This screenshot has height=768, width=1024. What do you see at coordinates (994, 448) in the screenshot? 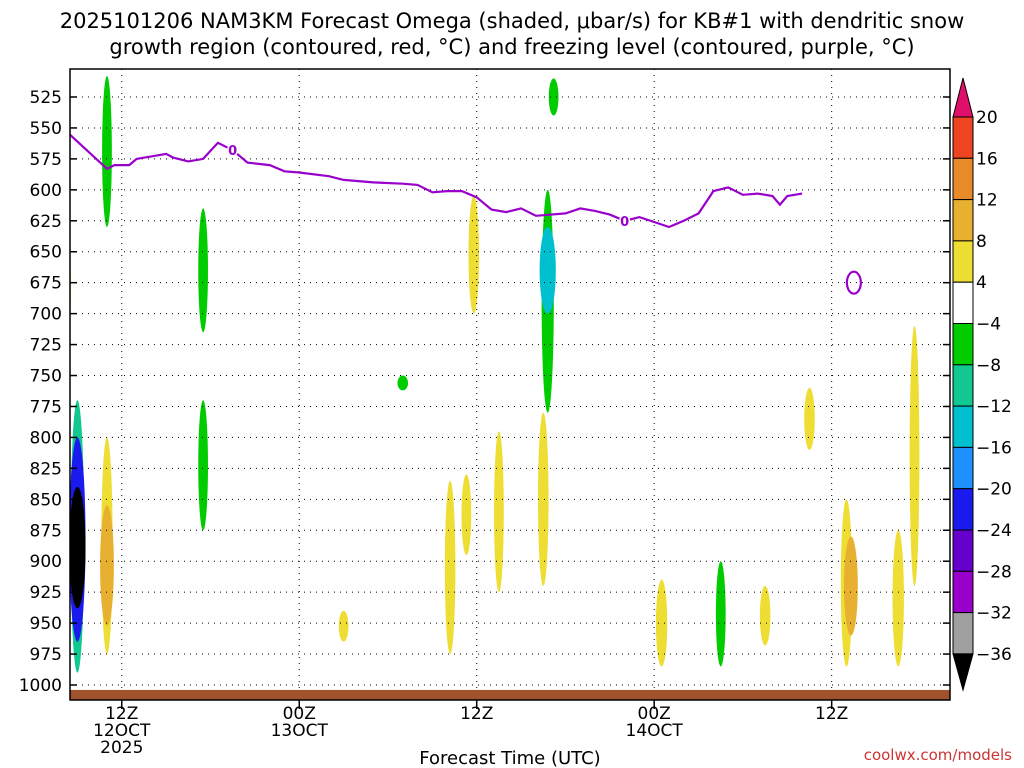
I see `colorbar-label: −16` at bounding box center [994, 448].